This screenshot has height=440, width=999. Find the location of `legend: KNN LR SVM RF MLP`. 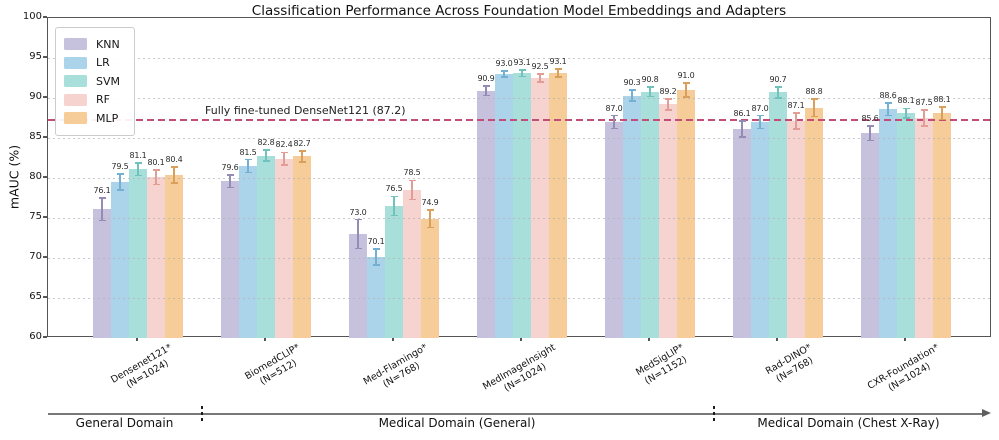

legend: KNN LR SVM RF MLP is located at coordinates (95, 81).